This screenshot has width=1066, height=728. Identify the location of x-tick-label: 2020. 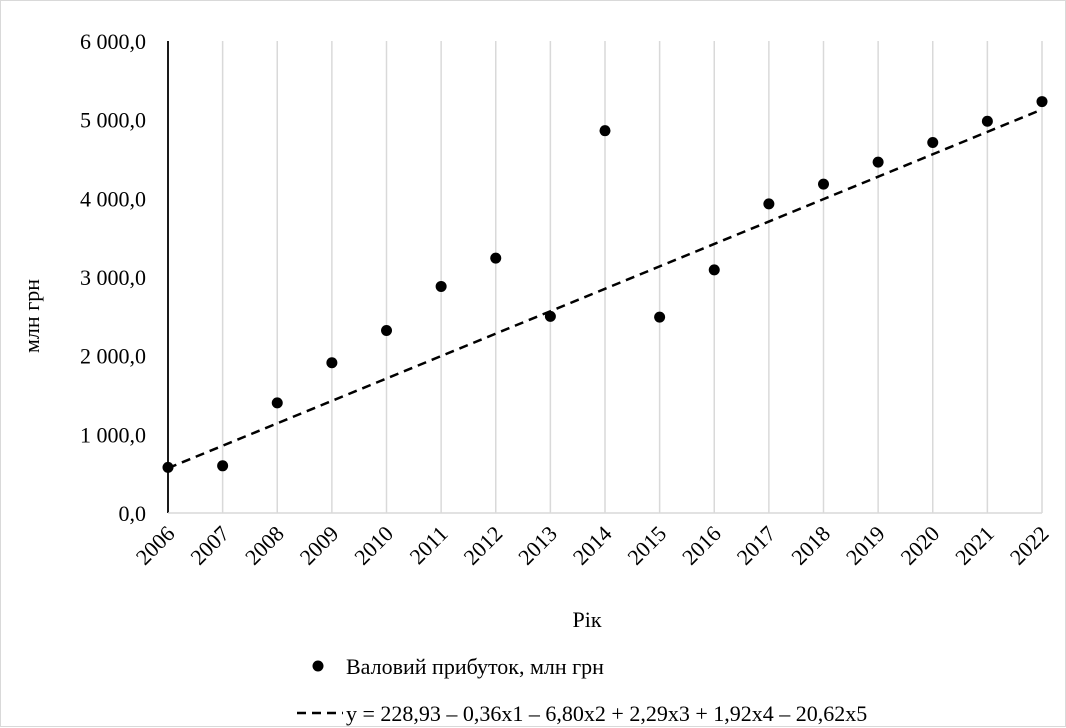
(919, 545).